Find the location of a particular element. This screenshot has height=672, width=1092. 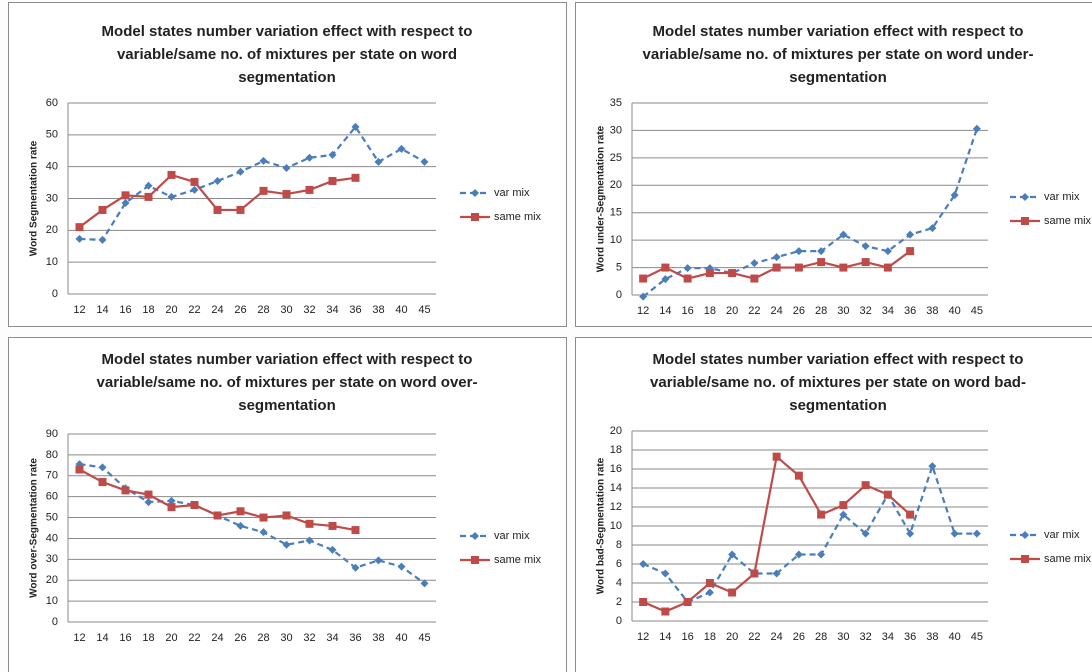

y-tick-label: 35 is located at coordinates (616, 103).